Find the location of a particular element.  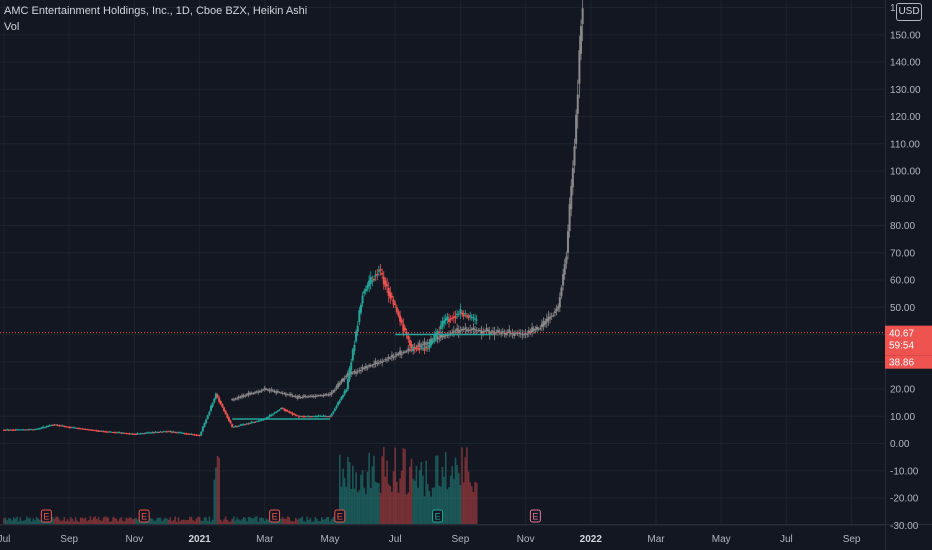

volume-indicator-label: Vol is located at coordinates (12, 27).